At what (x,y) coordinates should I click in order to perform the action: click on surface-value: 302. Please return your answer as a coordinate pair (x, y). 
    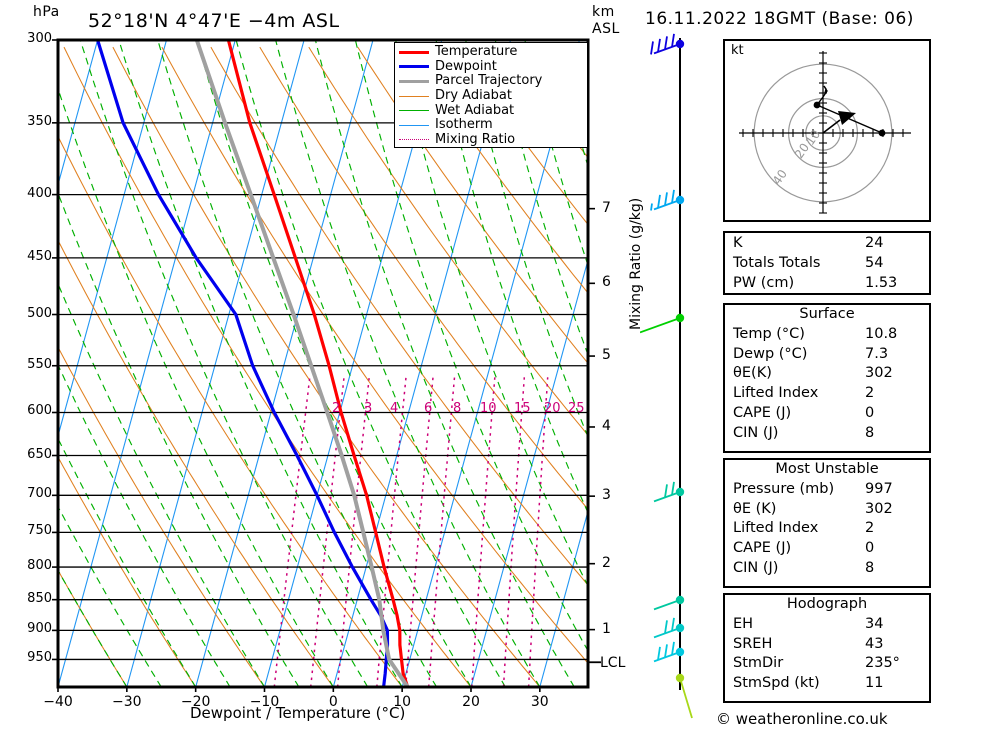
    Looking at the image, I should click on (879, 373).